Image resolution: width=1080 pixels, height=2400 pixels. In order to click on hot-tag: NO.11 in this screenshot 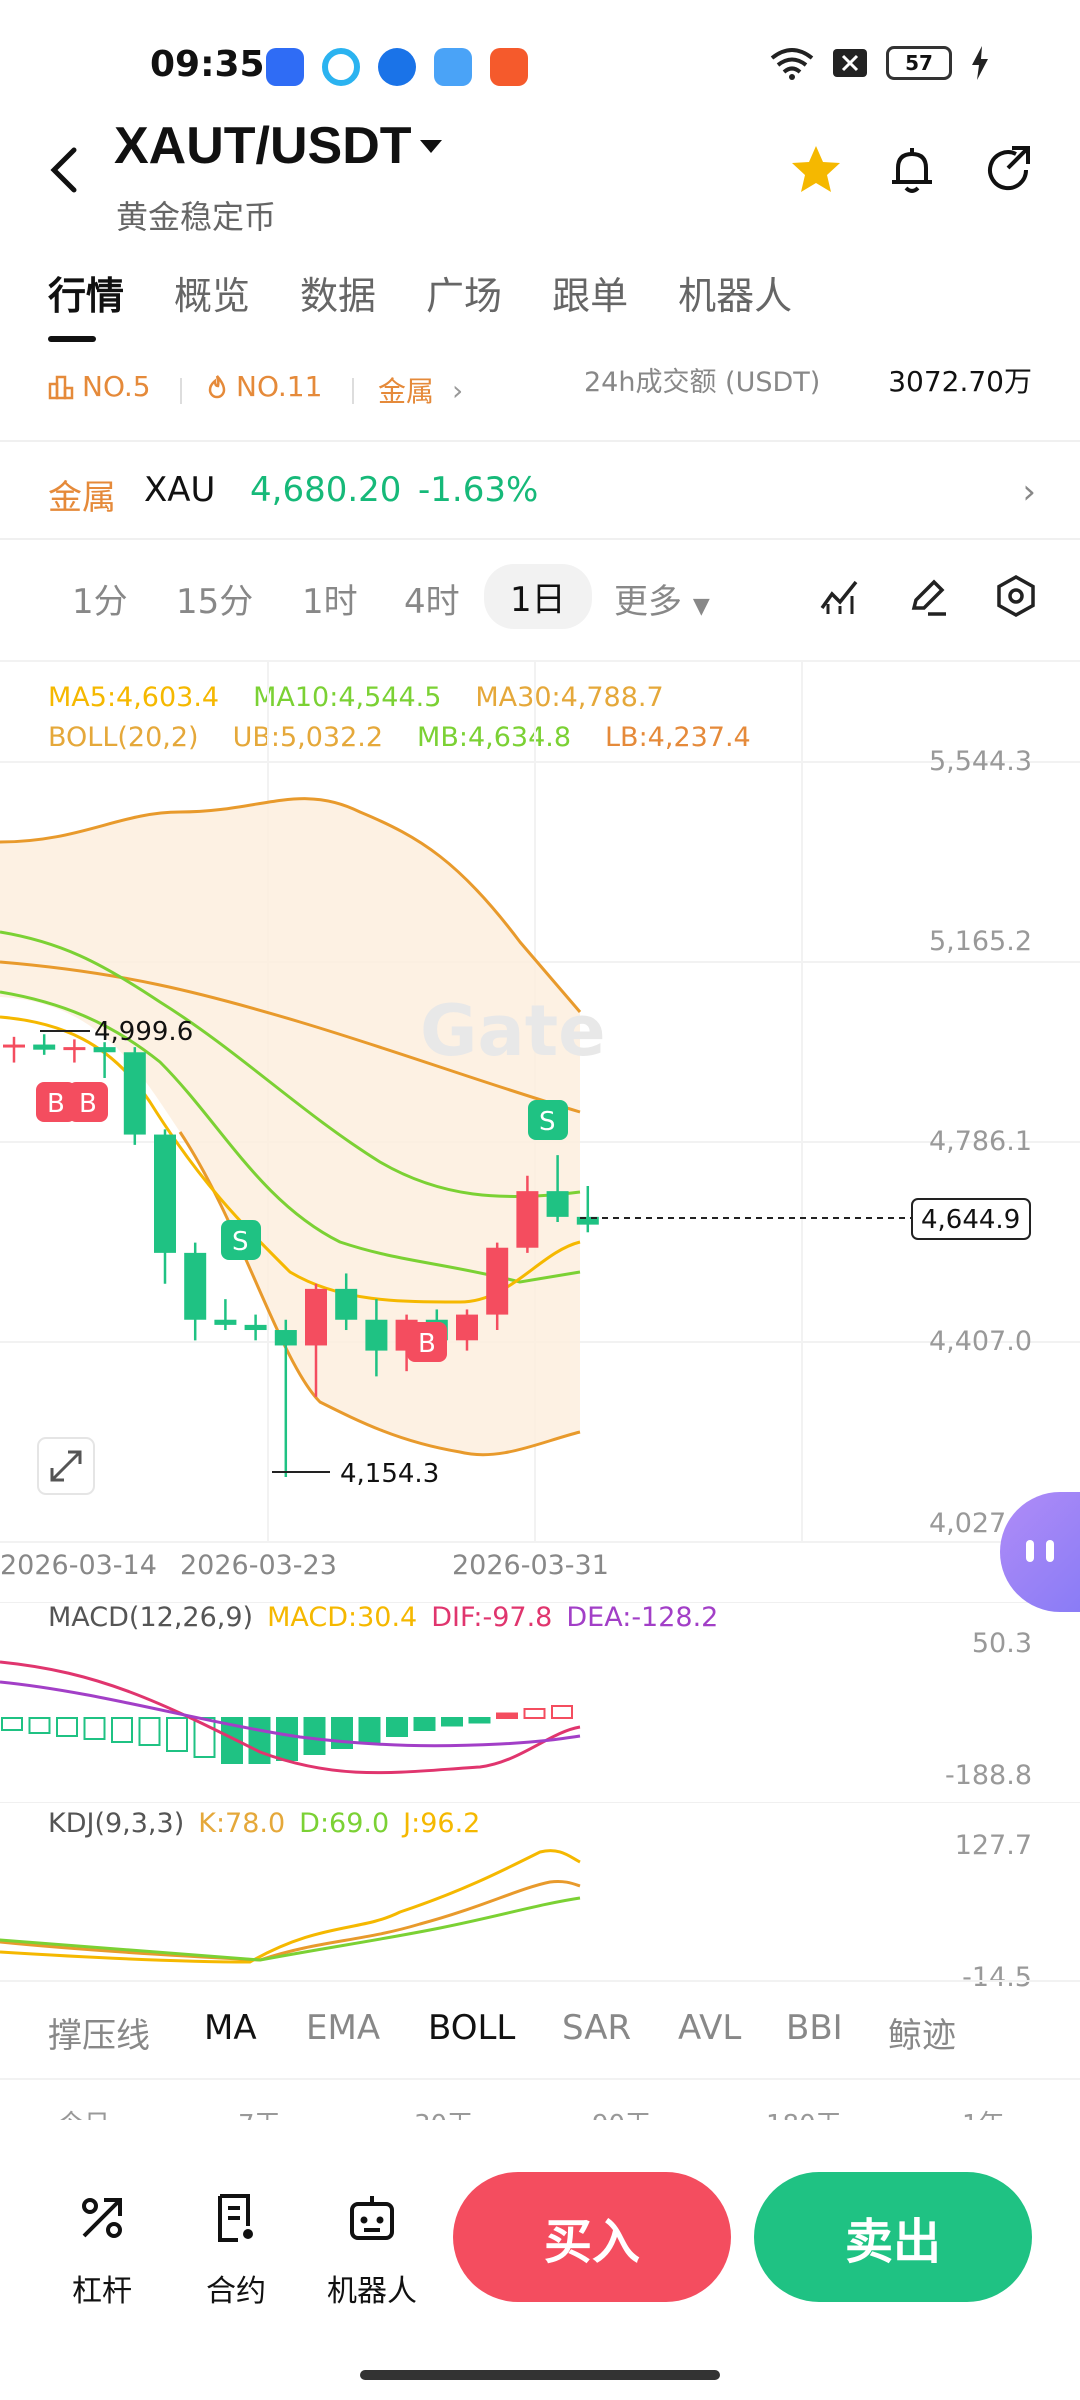, I will do `click(264, 386)`.